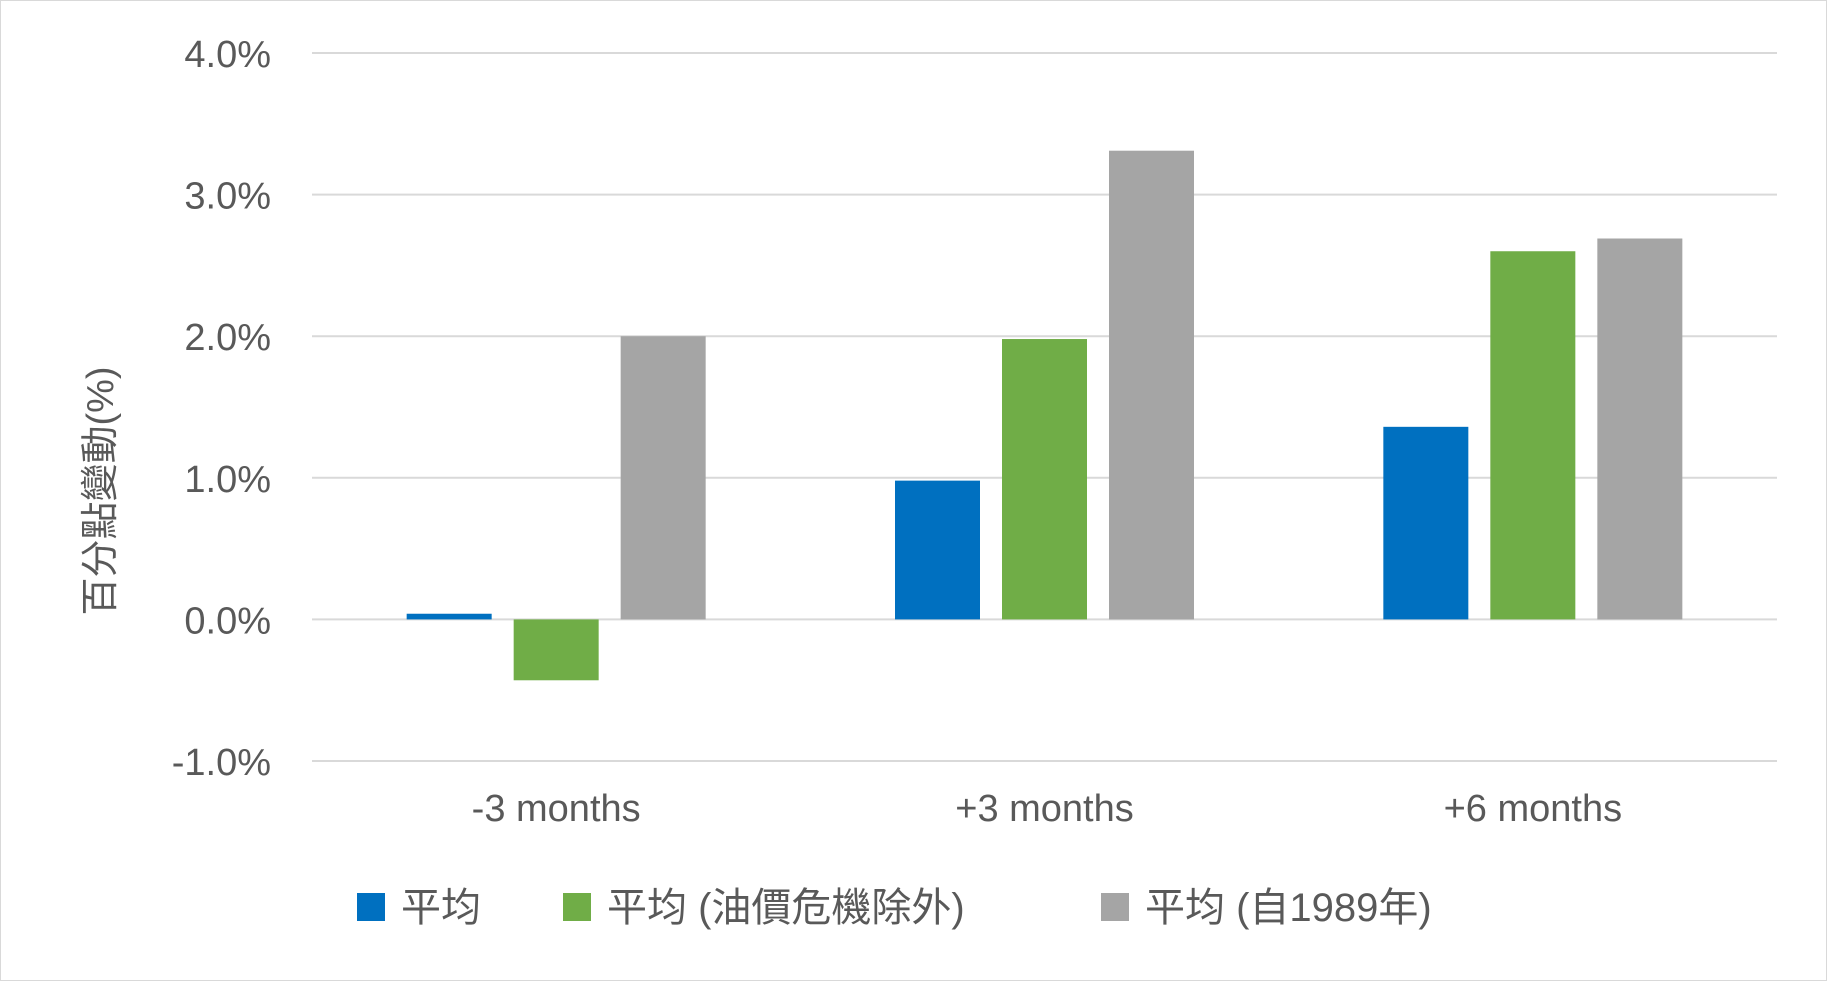 This screenshot has height=982, width=1827. What do you see at coordinates (441, 908) in the screenshot?
I see `legend-label: 平均` at bounding box center [441, 908].